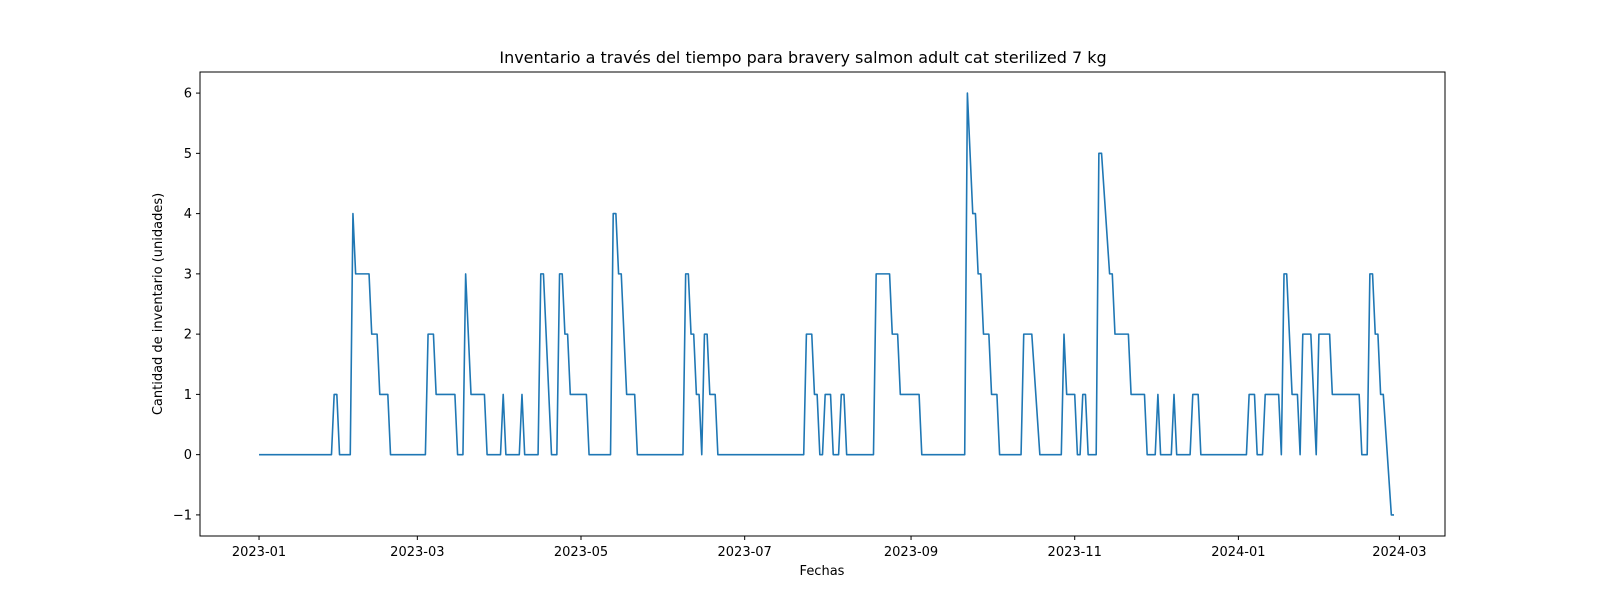 Image resolution: width=1600 pixels, height=600 pixels. Describe the element at coordinates (417, 552) in the screenshot. I see `x-tick-label: 2023-03` at that location.